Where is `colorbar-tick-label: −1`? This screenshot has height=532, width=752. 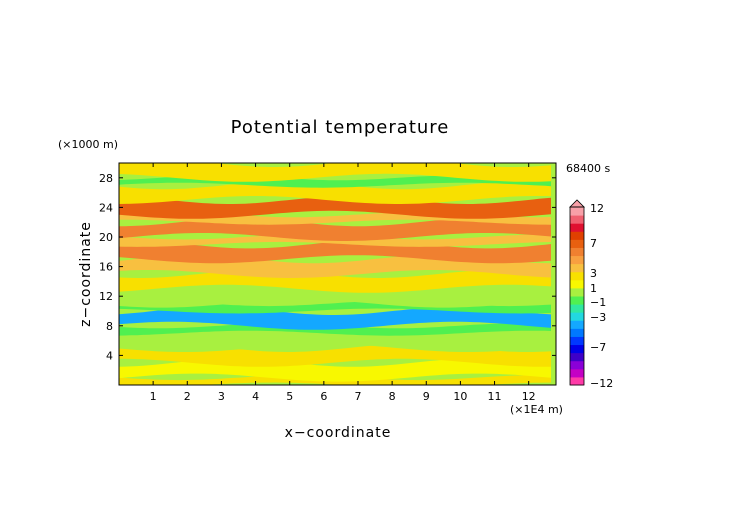
colorbar-tick-label: −1 is located at coordinates (598, 302).